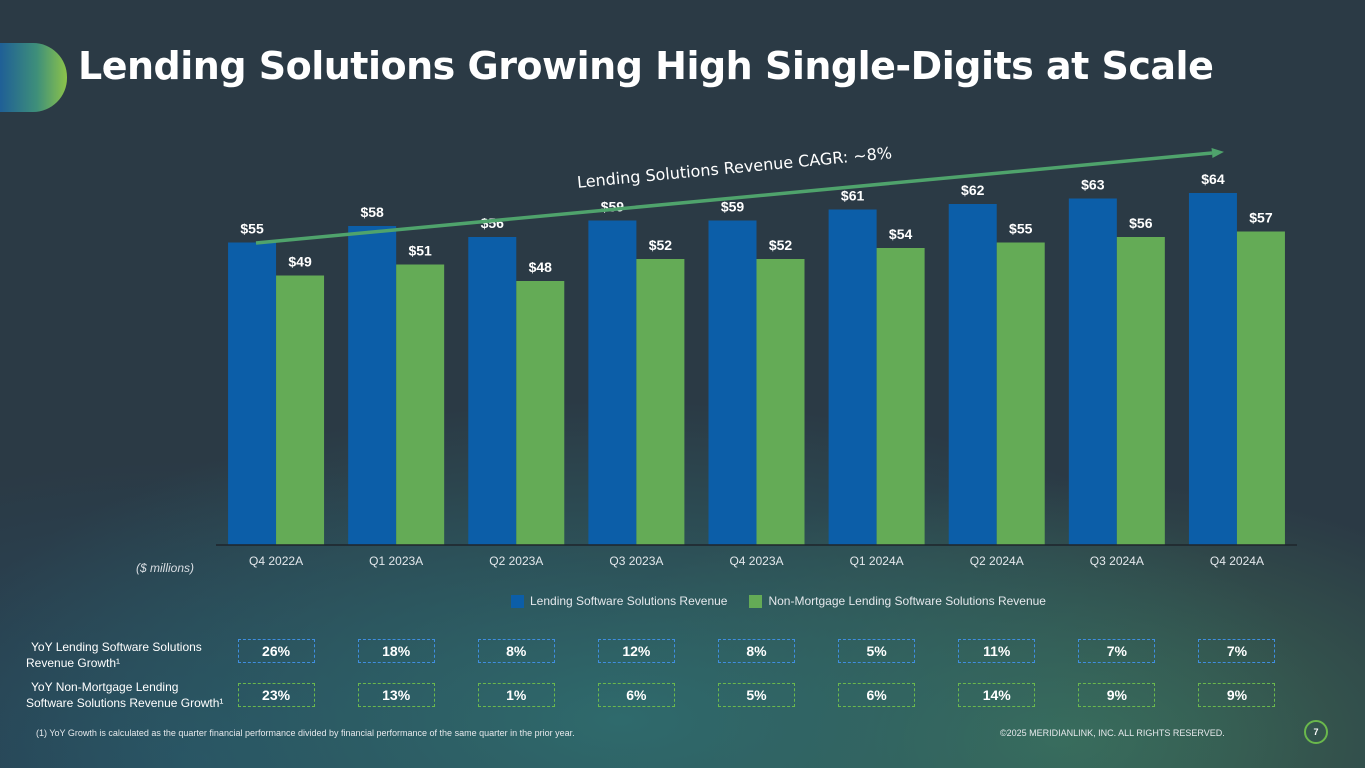  What do you see at coordinates (901, 234) in the screenshot?
I see `data-label-non-mortgage-5: $54` at bounding box center [901, 234].